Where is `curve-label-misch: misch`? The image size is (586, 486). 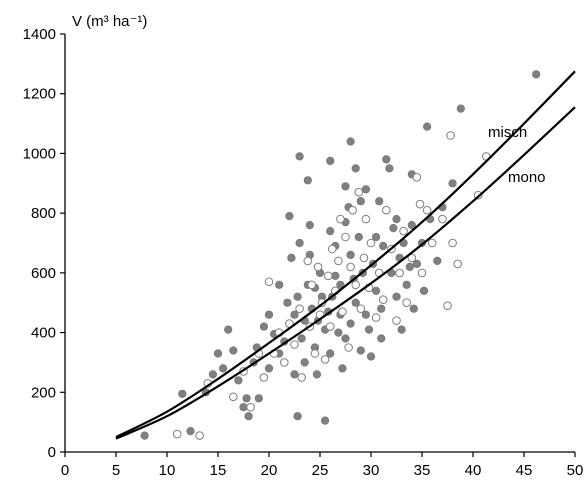 curve-label-misch: misch is located at coordinates (507, 132).